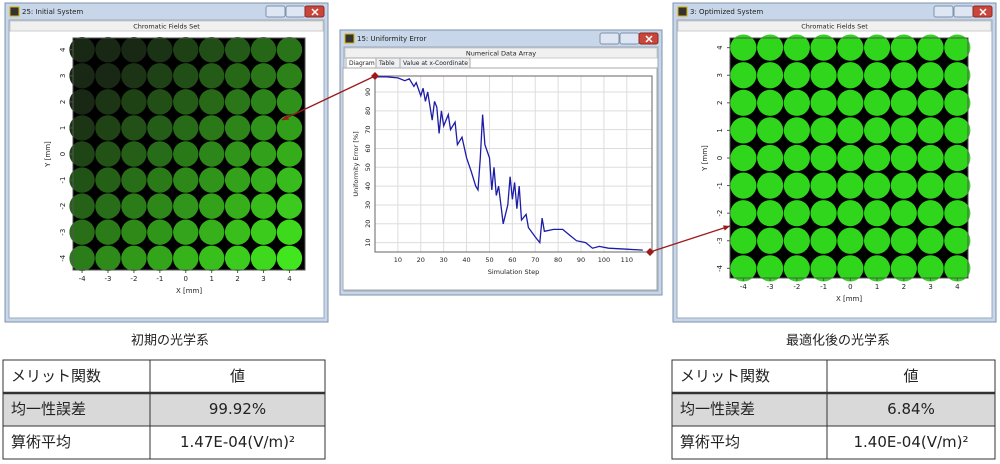 This screenshot has width=1000, height=464. Describe the element at coordinates (159, 279) in the screenshot. I see `x-tick-label: -1` at that location.